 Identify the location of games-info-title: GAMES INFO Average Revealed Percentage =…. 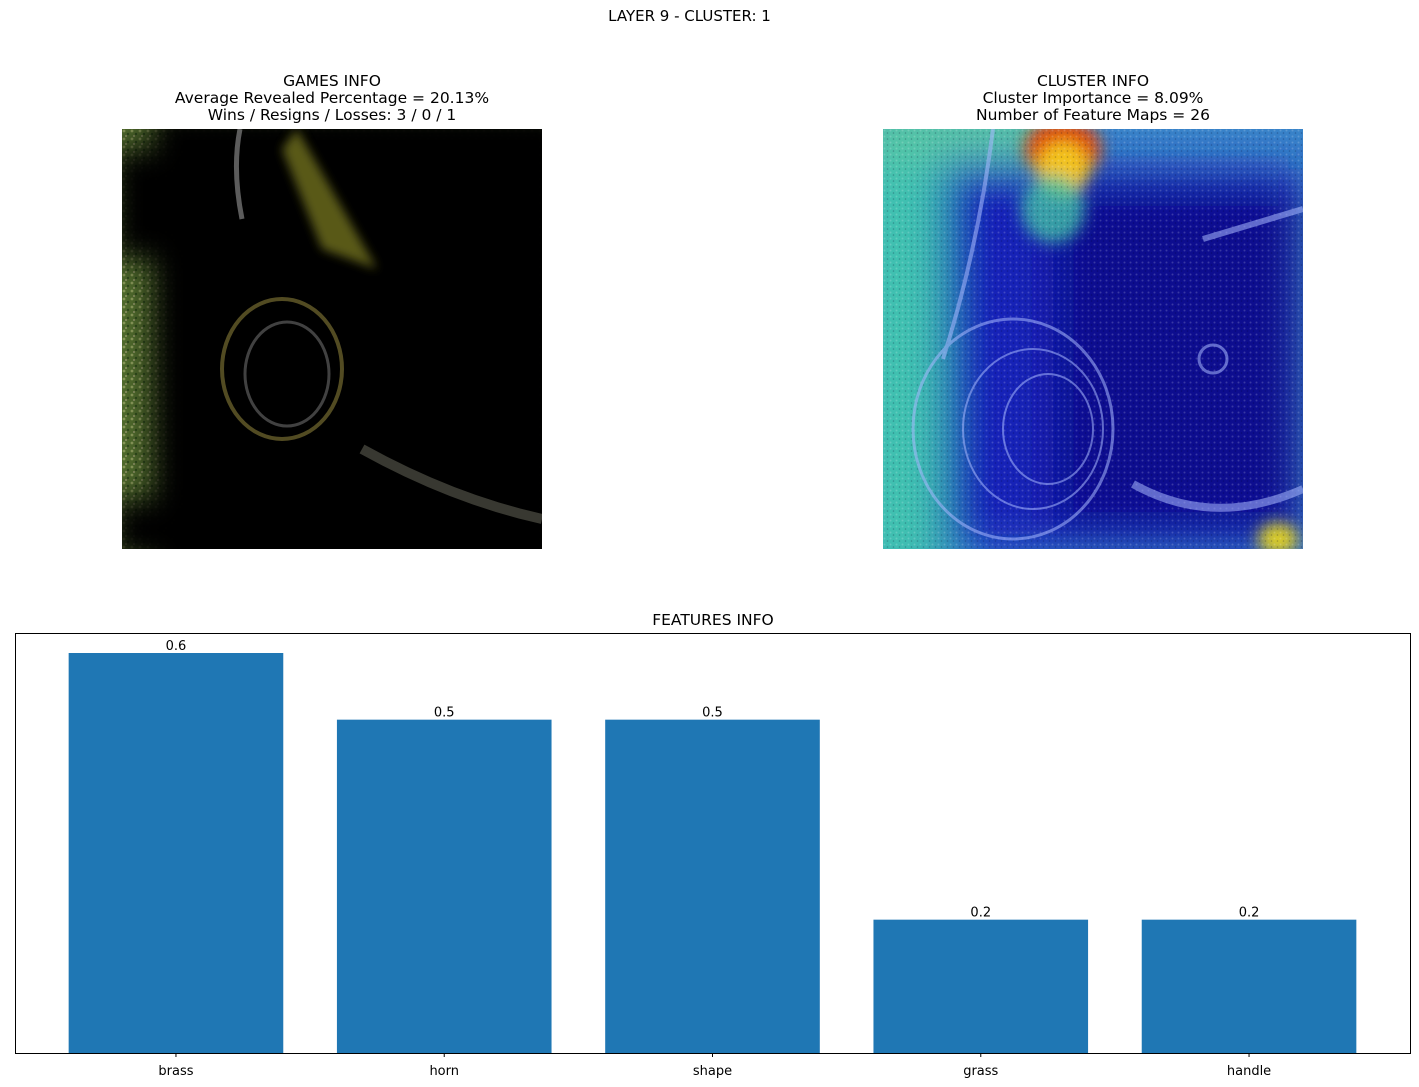
(332, 98).